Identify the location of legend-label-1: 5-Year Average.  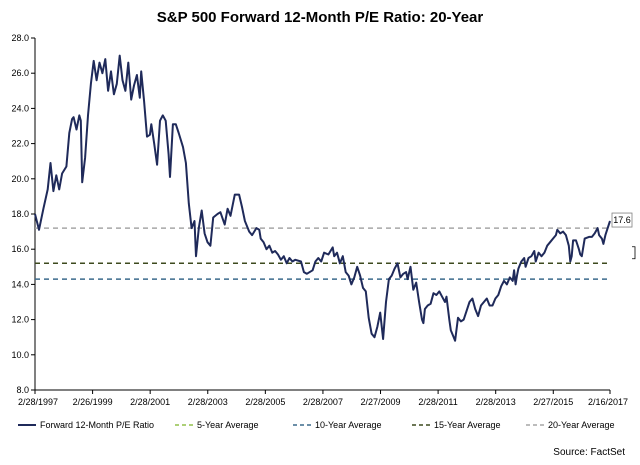
(228, 425).